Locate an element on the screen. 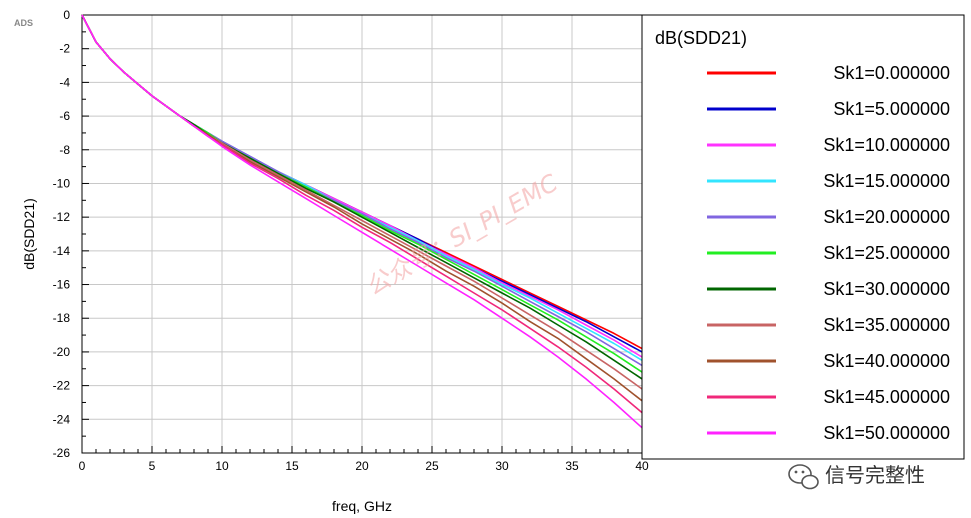 The height and width of the screenshot is (518, 971). x-tick-label: 5 is located at coordinates (152, 466).